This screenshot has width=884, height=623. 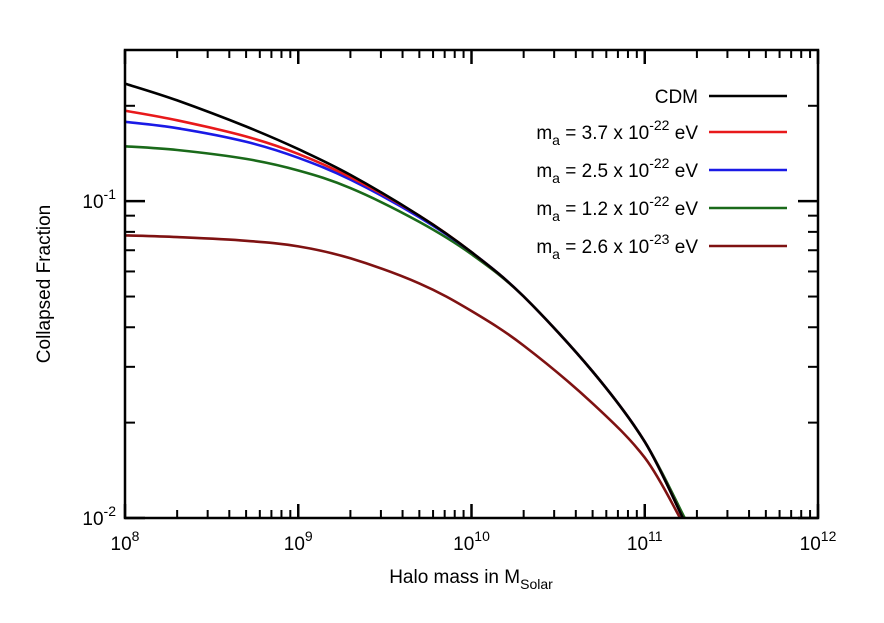 I want to click on x-axis-label-main: Halo mass in M, so click(x=454, y=577).